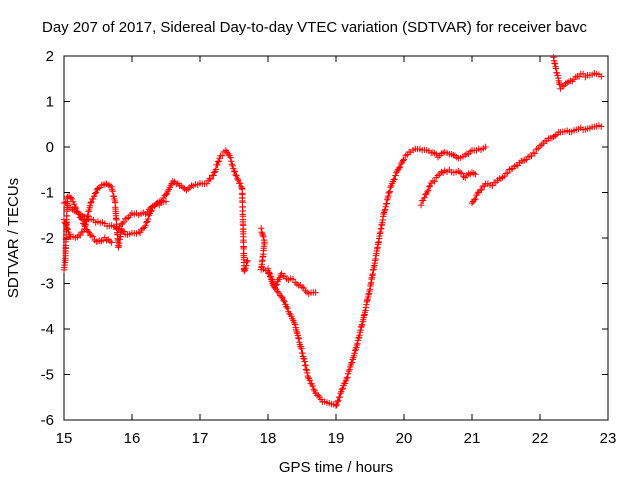 The image size is (640, 480). I want to click on x-tick-label: 16, so click(132, 438).